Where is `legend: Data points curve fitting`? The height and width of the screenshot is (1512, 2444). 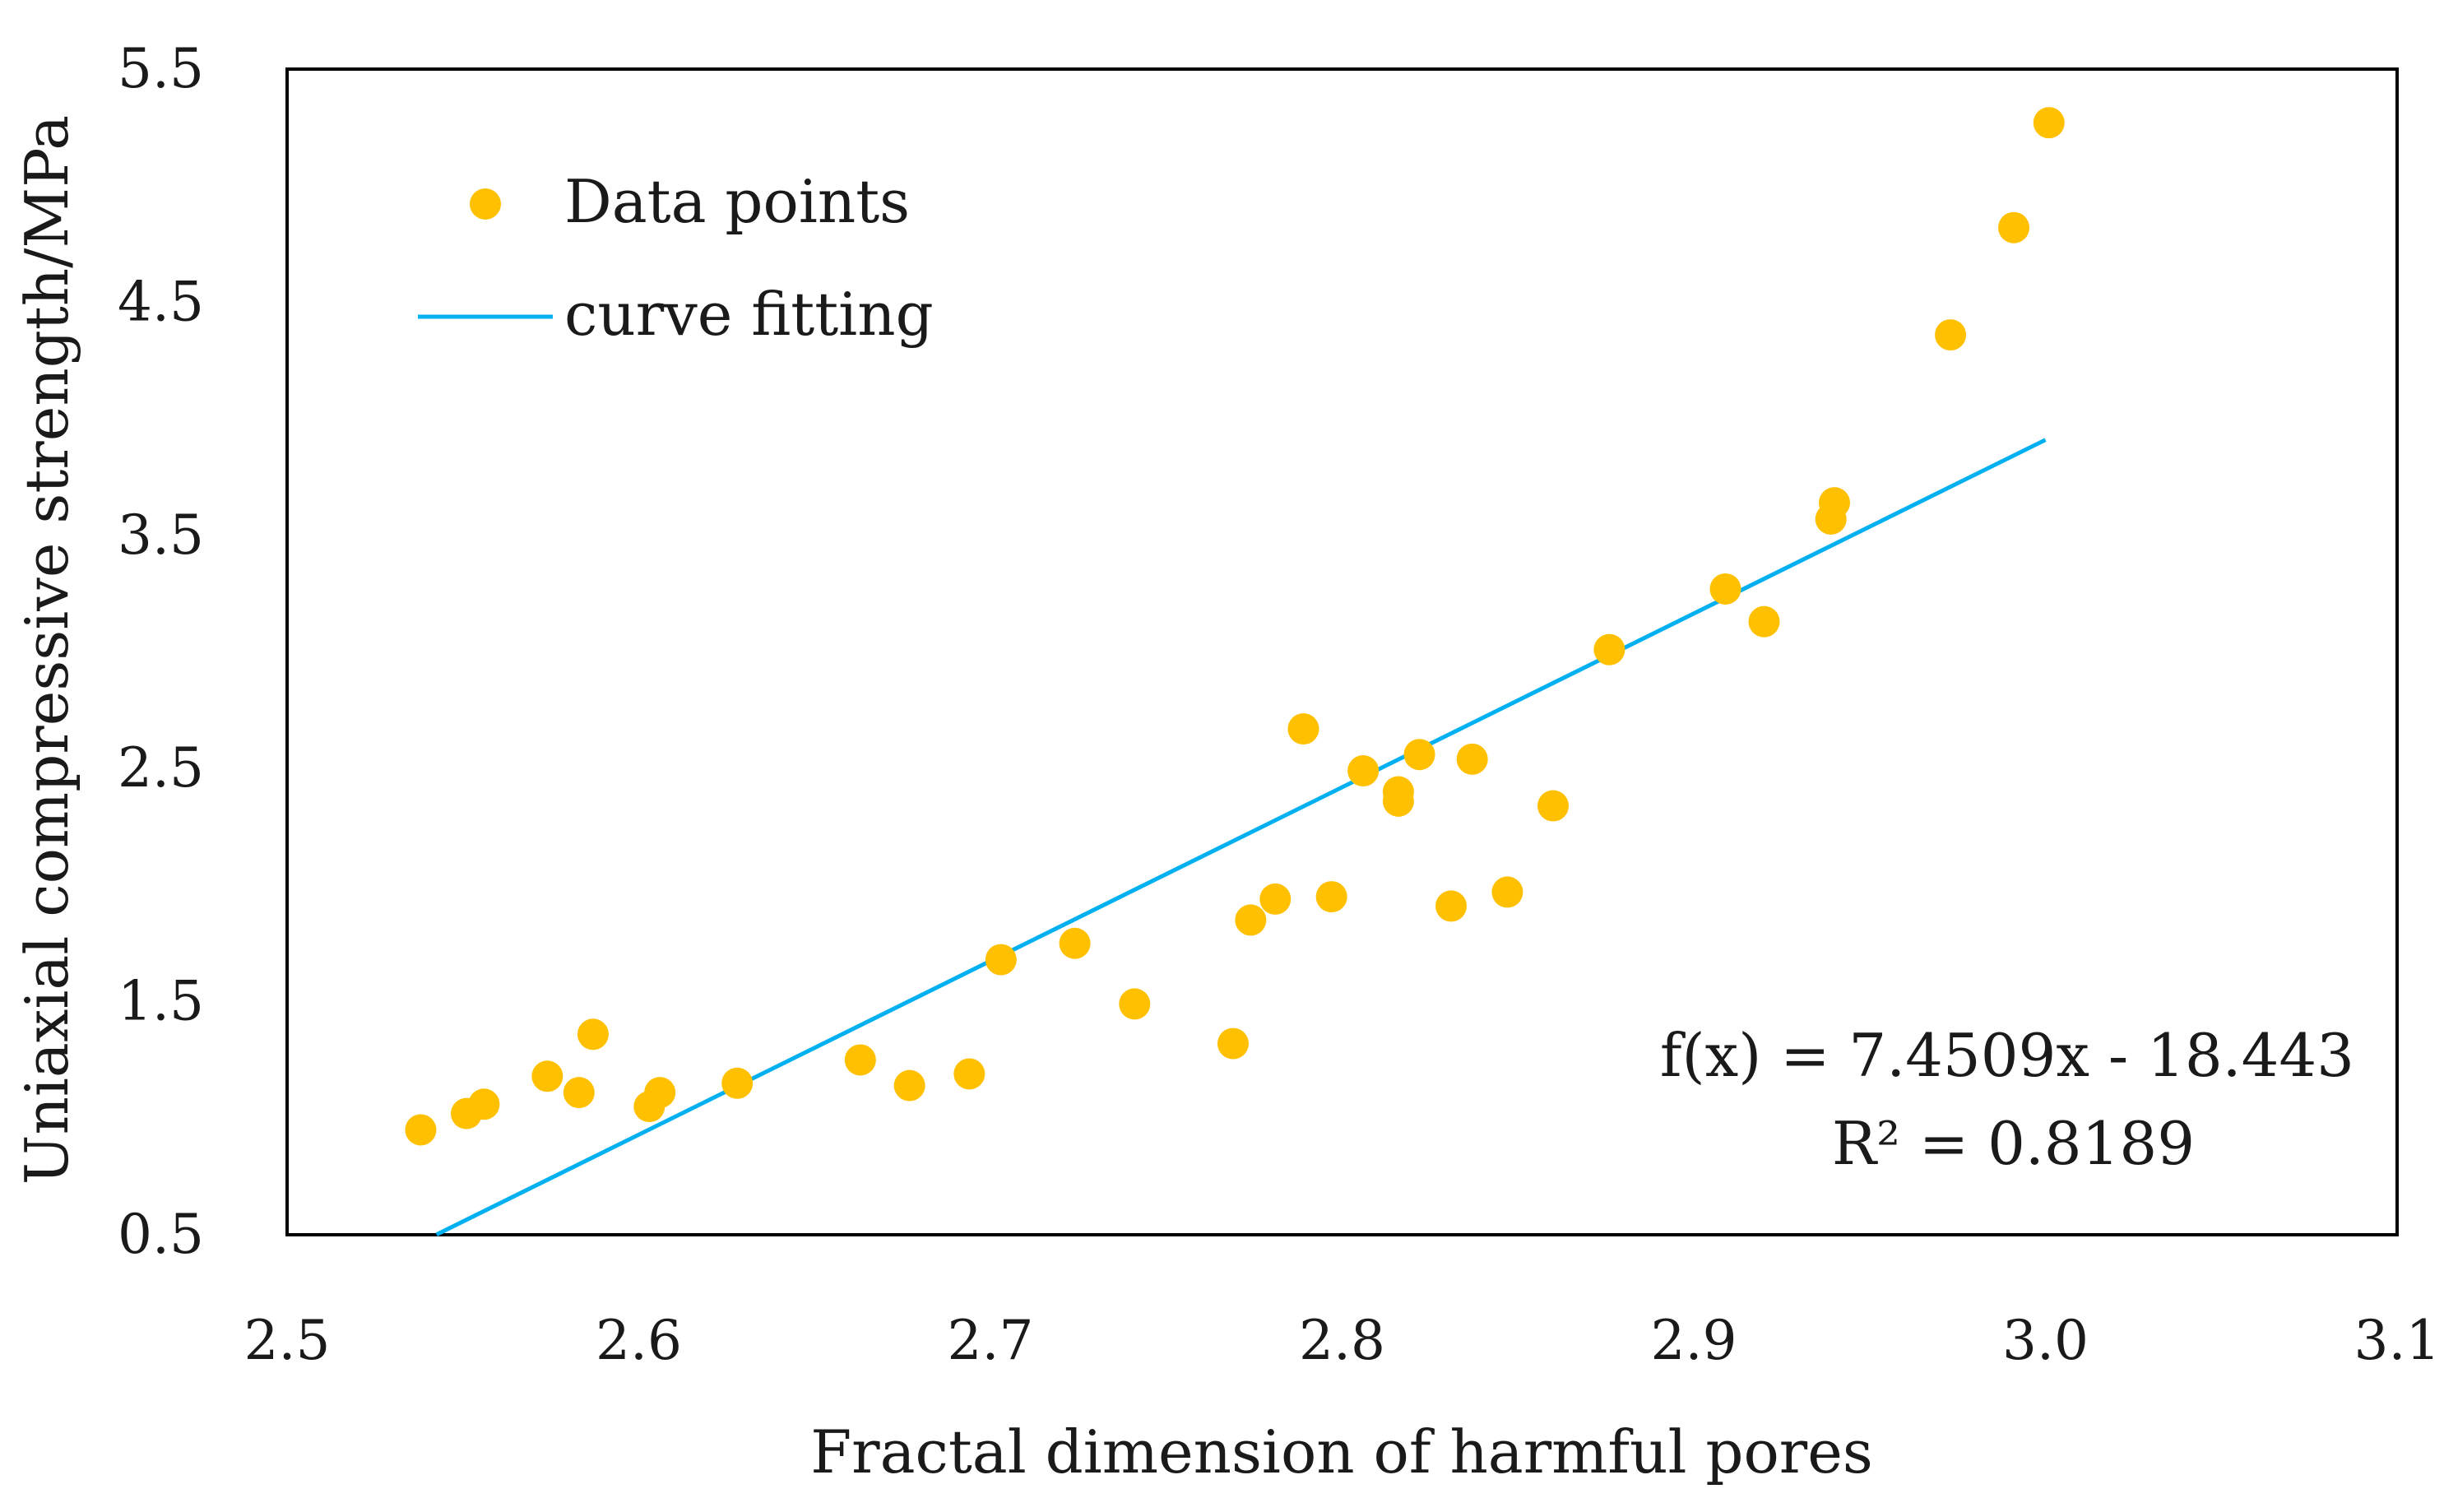
legend: Data points curve fitting is located at coordinates (676, 258).